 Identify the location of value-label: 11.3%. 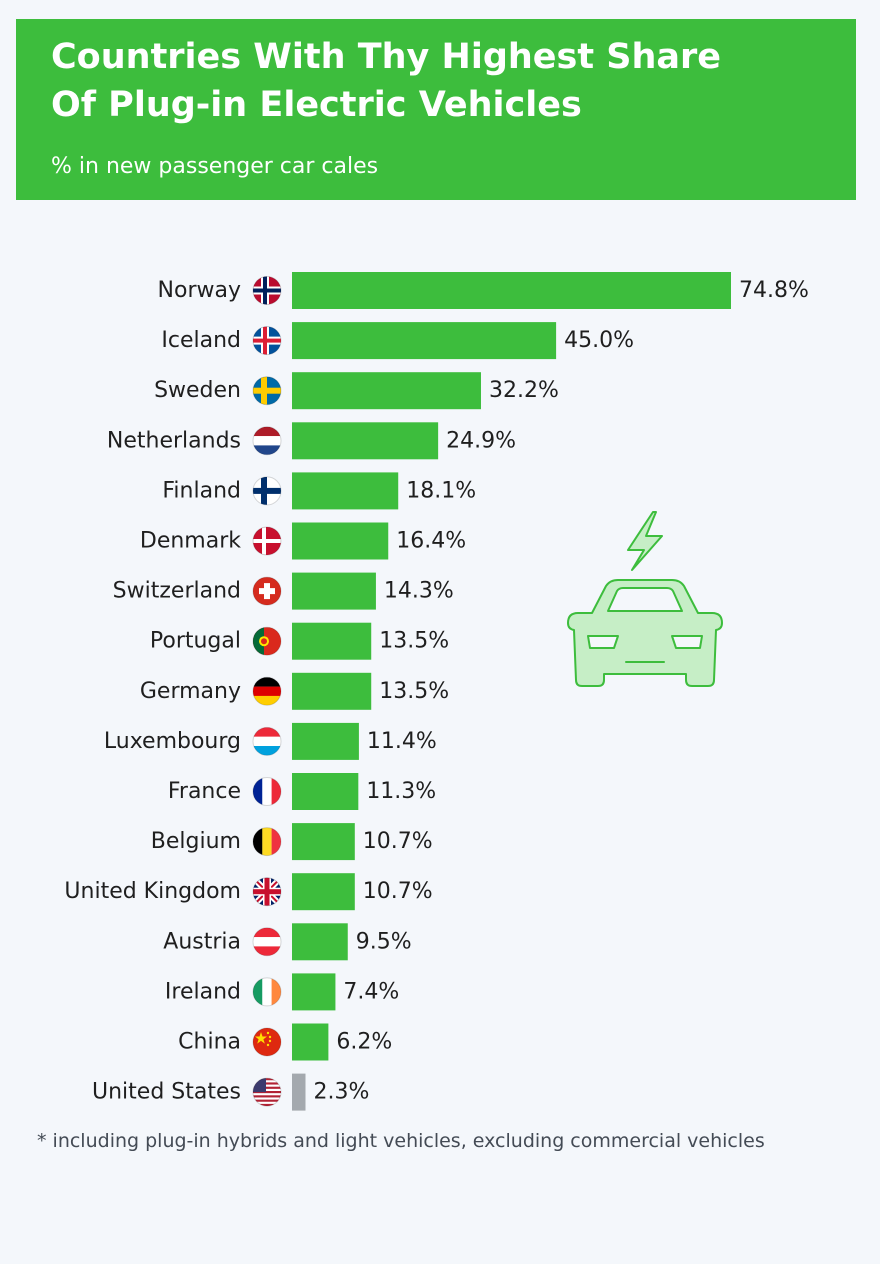
(401, 791).